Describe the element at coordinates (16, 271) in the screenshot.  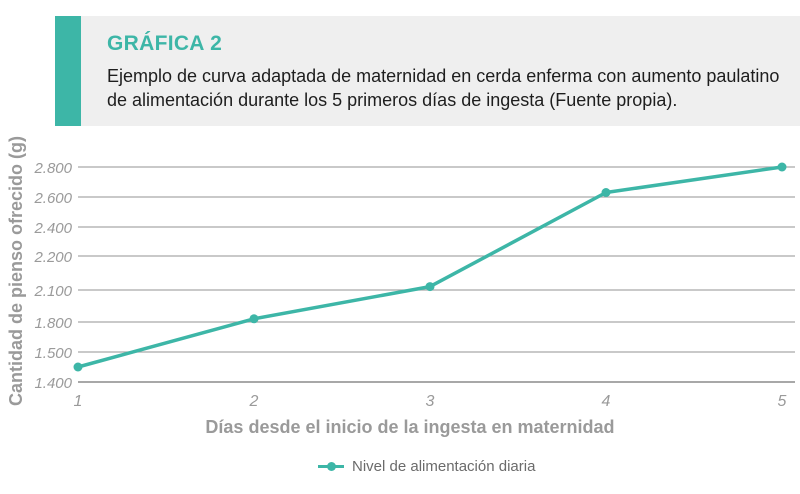
I see `y-axis-title: Cantidad de pienso ofrecido (g)` at that location.